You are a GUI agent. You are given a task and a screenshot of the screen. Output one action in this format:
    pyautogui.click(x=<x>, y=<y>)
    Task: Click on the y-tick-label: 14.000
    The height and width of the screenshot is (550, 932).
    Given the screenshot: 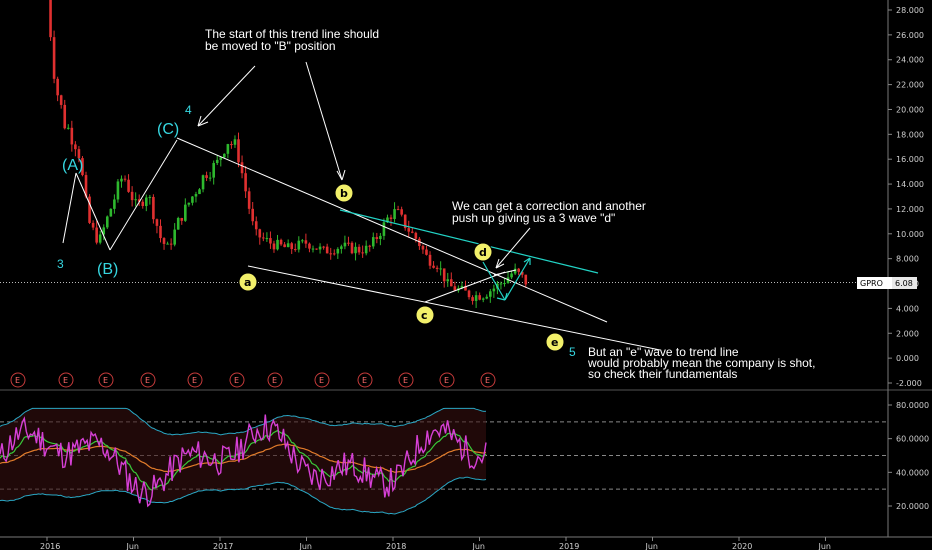 What is the action you would take?
    pyautogui.click(x=910, y=184)
    